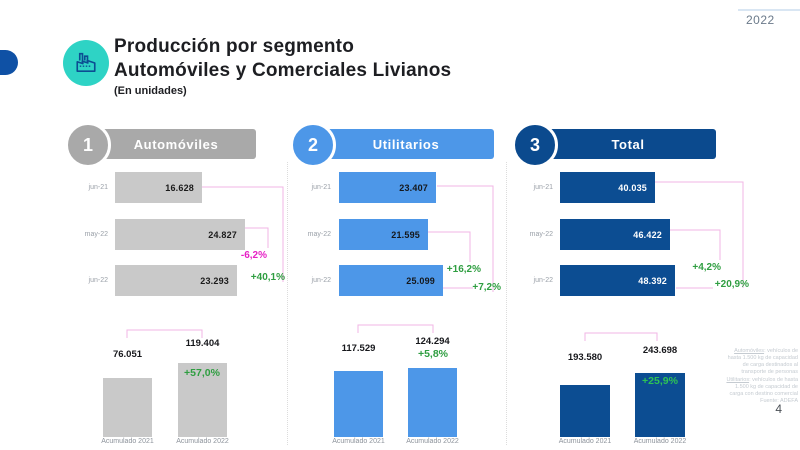 The height and width of the screenshot is (450, 800). What do you see at coordinates (253, 255) in the screenshot?
I see `section-1-change-label-0: -6,2%` at bounding box center [253, 255].